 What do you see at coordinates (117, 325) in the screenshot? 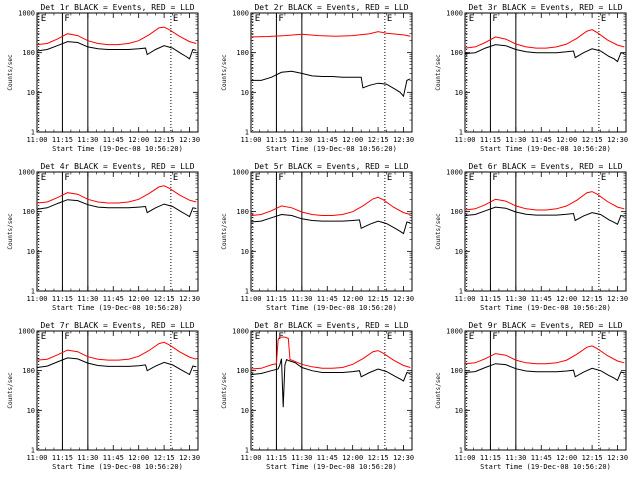
I see `chart-title: Det 7r BLACK = Events, RED = LLD` at bounding box center [117, 325].